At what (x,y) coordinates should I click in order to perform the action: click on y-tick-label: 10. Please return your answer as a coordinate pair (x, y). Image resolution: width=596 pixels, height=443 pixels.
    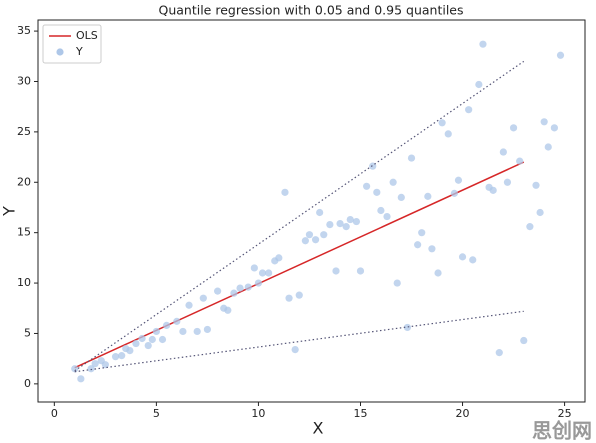
    Looking at the image, I should click on (24, 282).